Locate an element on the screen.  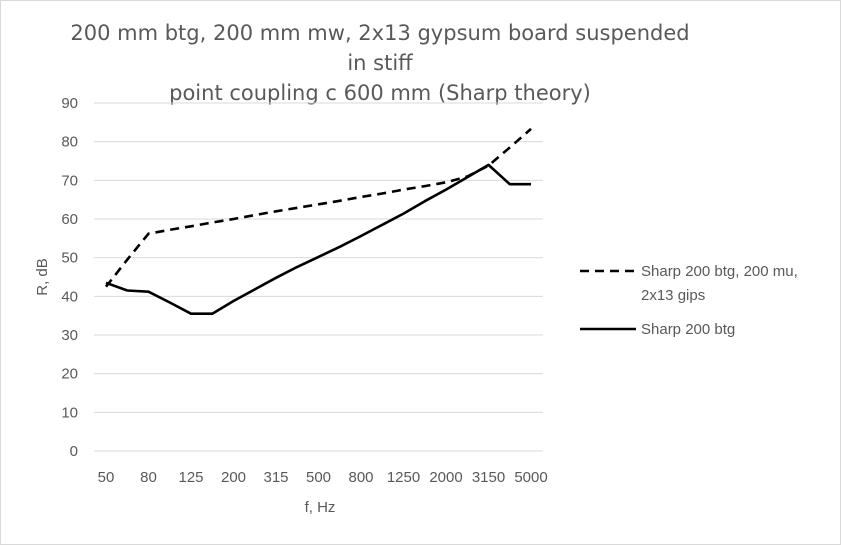
y-tick-label: 30 is located at coordinates (69, 335).